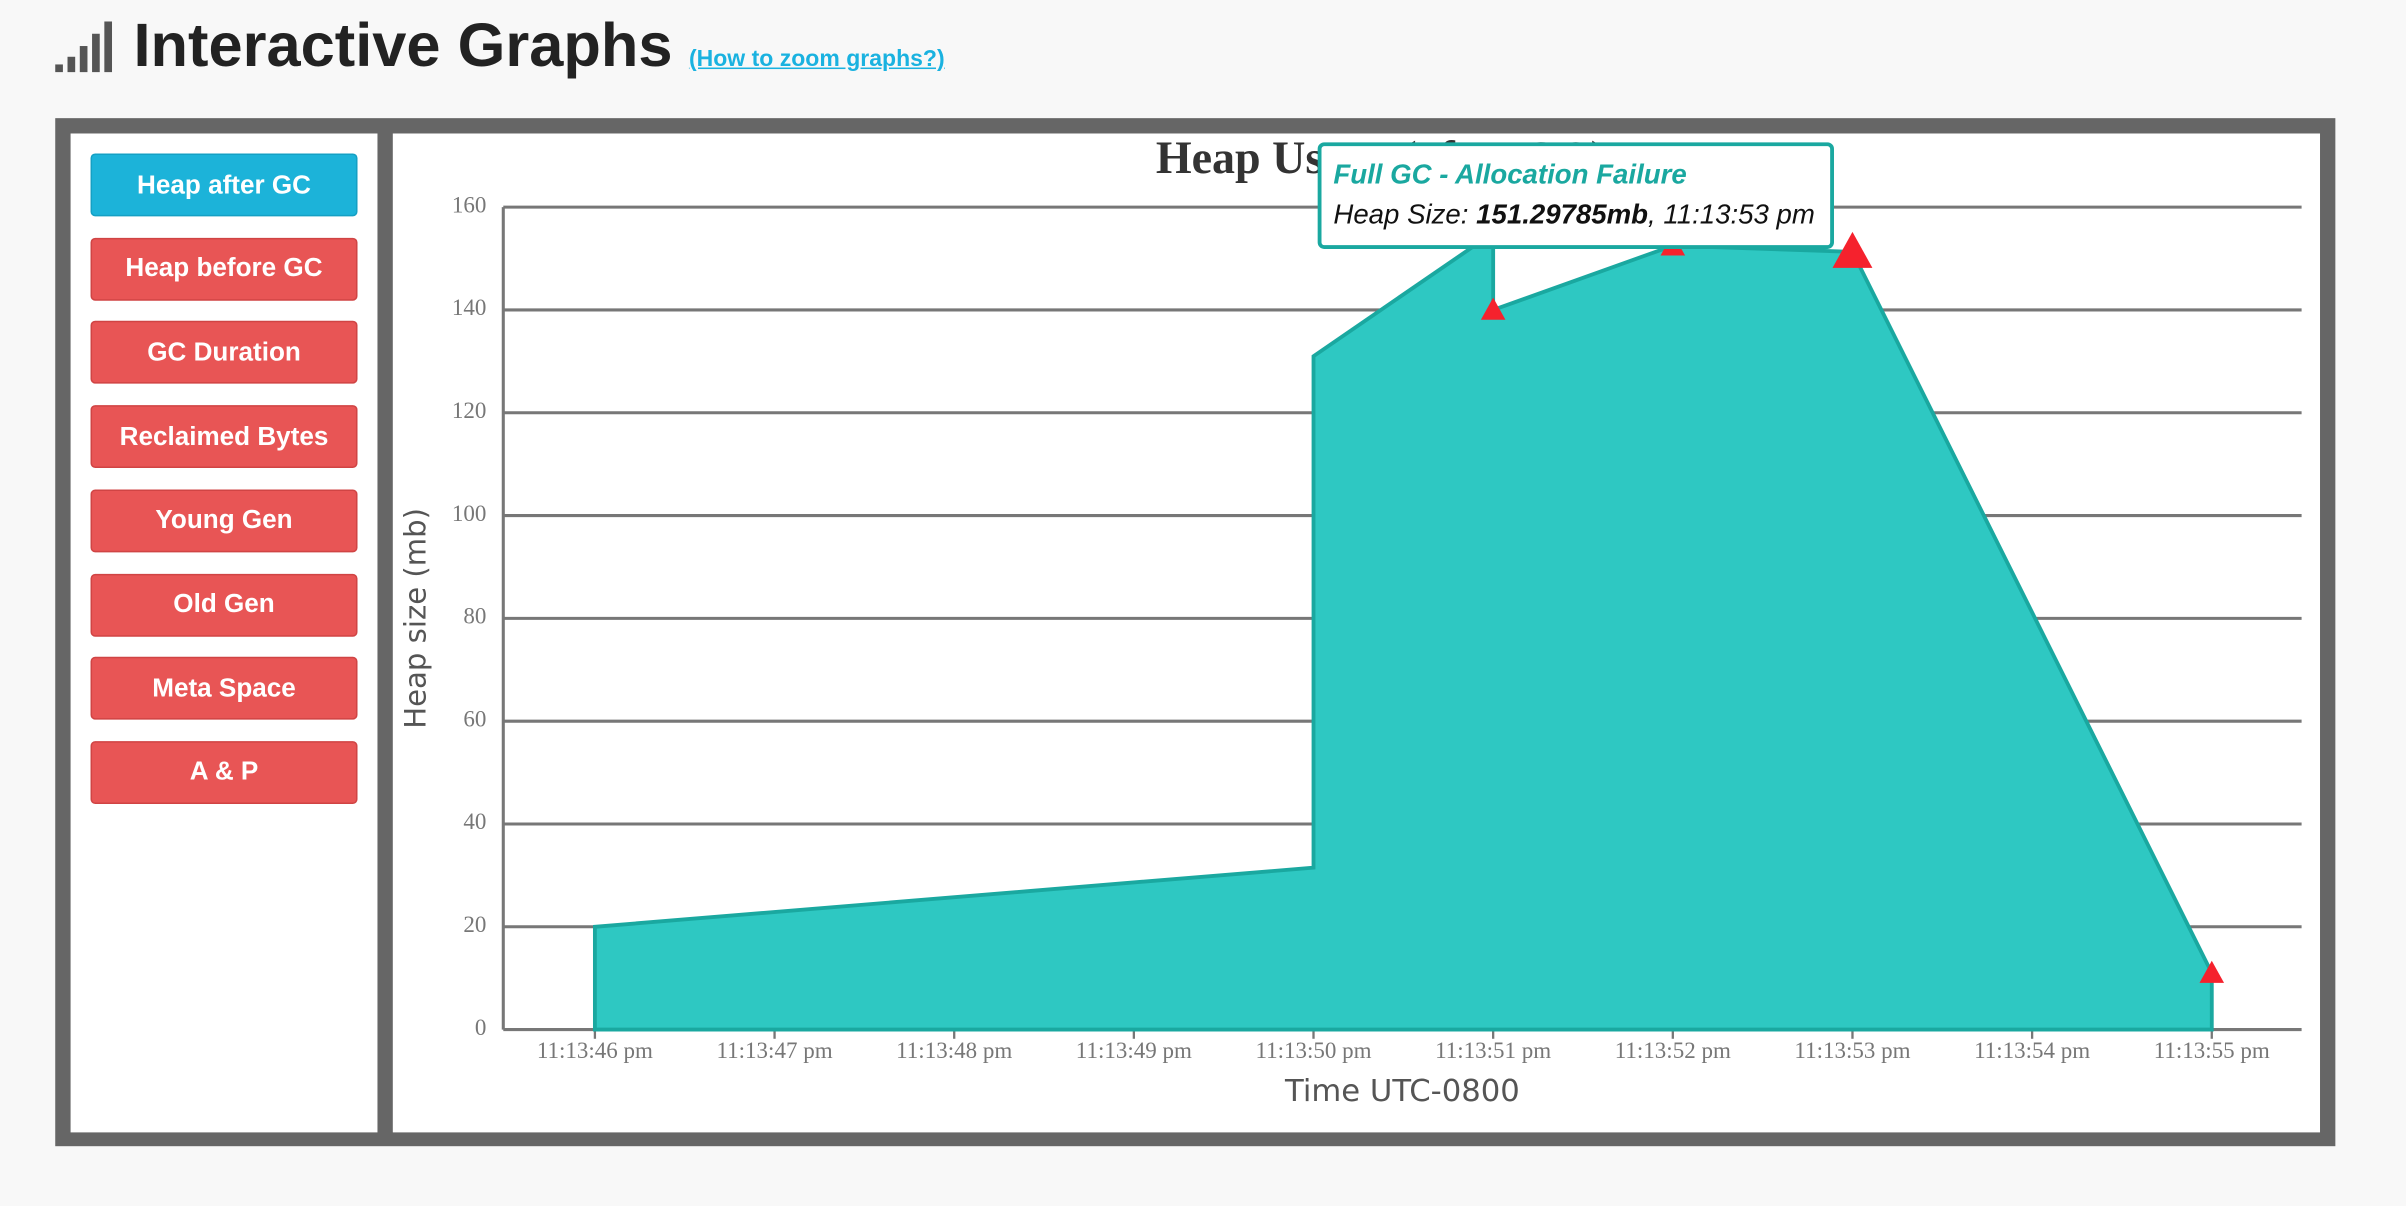 This screenshot has height=1206, width=2406. I want to click on x-tick-label: 11:13:48 pm, so click(954, 1050).